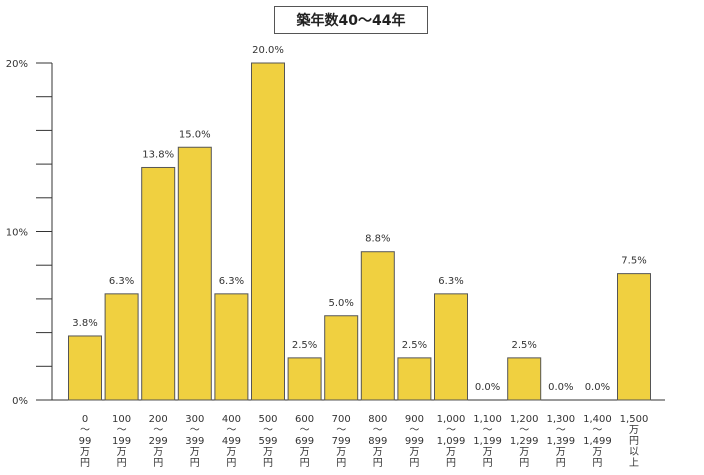  Describe the element at coordinates (304, 441) in the screenshot. I see `category-label: 600 ～ 699 万円` at that location.